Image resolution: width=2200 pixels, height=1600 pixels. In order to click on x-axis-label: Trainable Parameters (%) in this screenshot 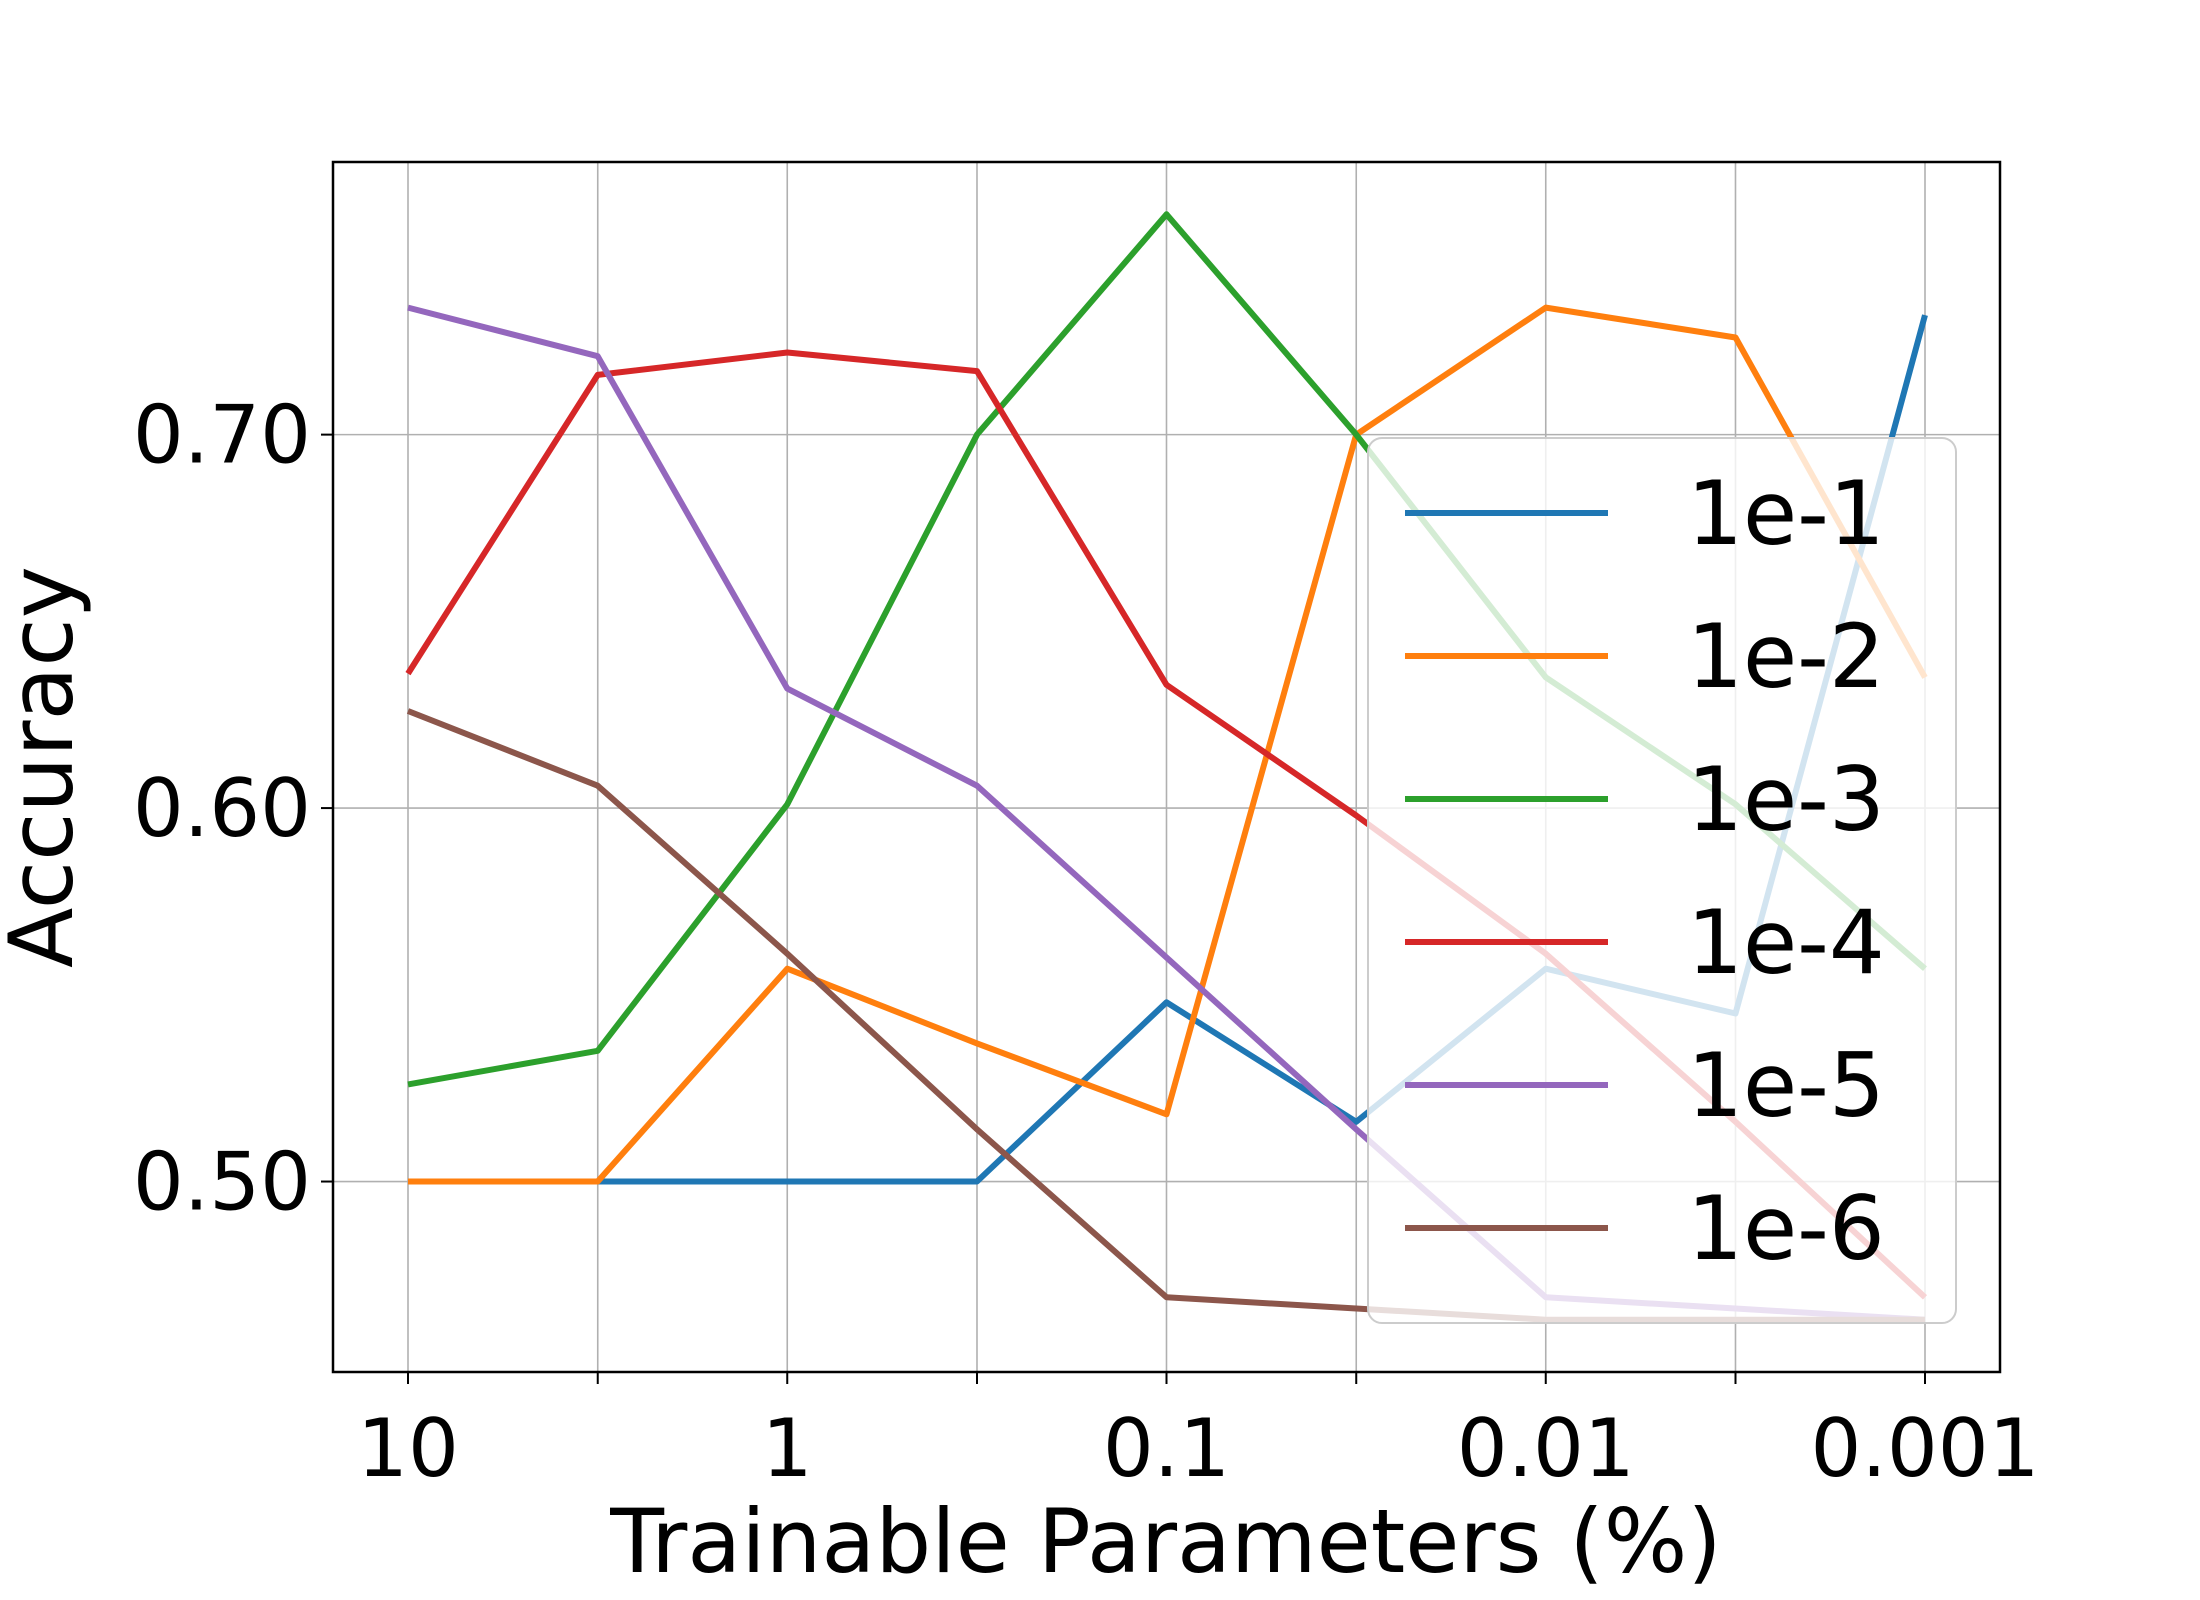, I will do `click(1165, 1541)`.